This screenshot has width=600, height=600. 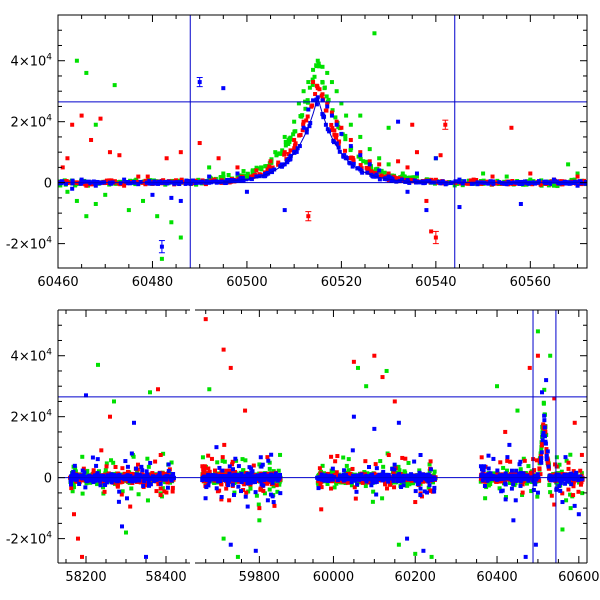 What do you see at coordinates (32, 417) in the screenshot?
I see `bottom-ytick-label-20000: 2×104` at bounding box center [32, 417].